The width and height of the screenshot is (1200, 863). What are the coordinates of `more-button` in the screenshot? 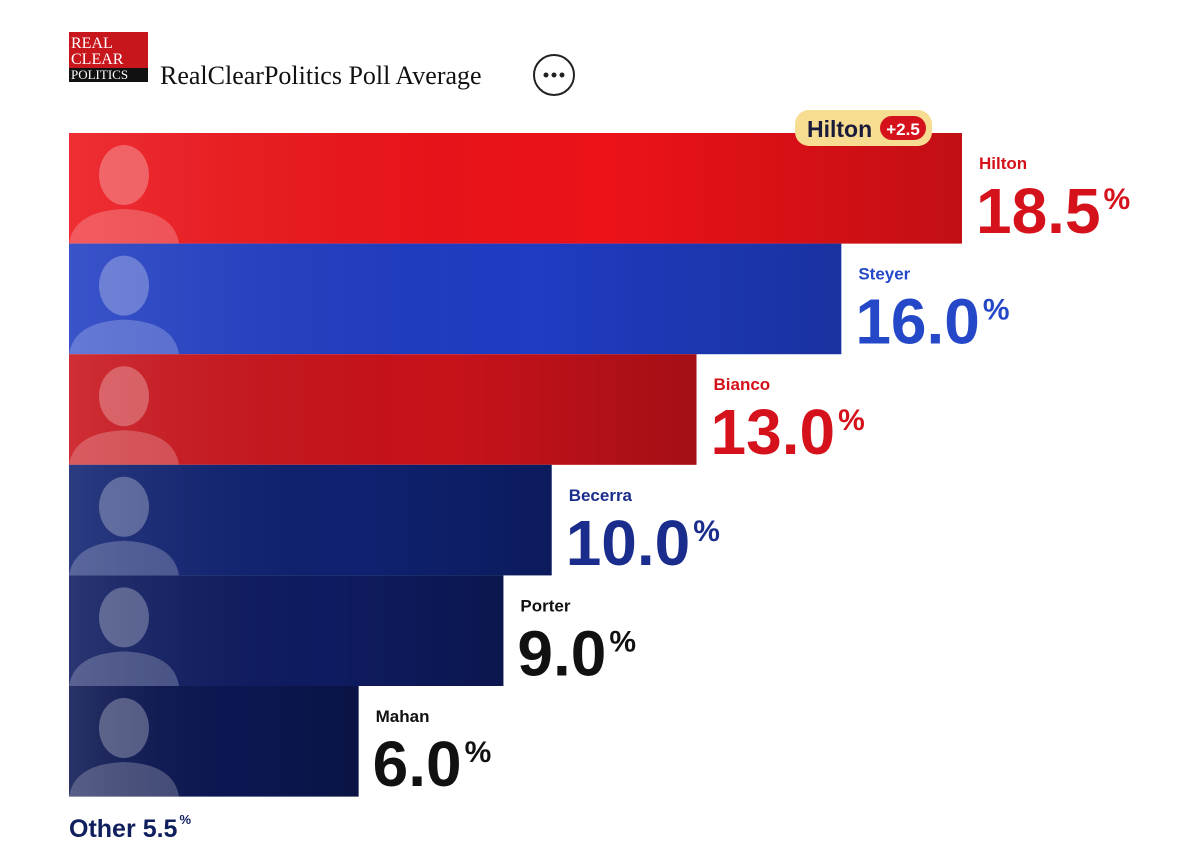 It's located at (554, 75).